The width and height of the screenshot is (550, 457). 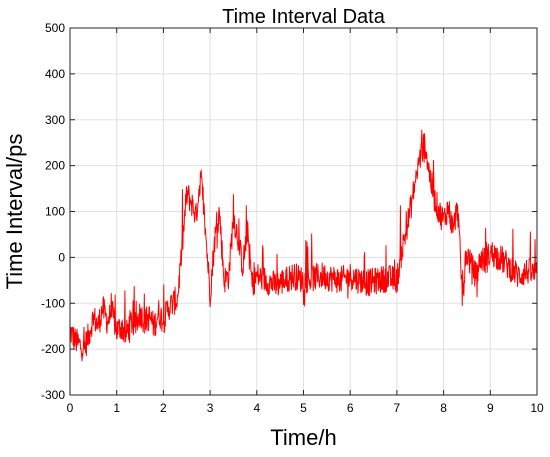 I want to click on x-tick-label: 8, so click(x=443, y=408).